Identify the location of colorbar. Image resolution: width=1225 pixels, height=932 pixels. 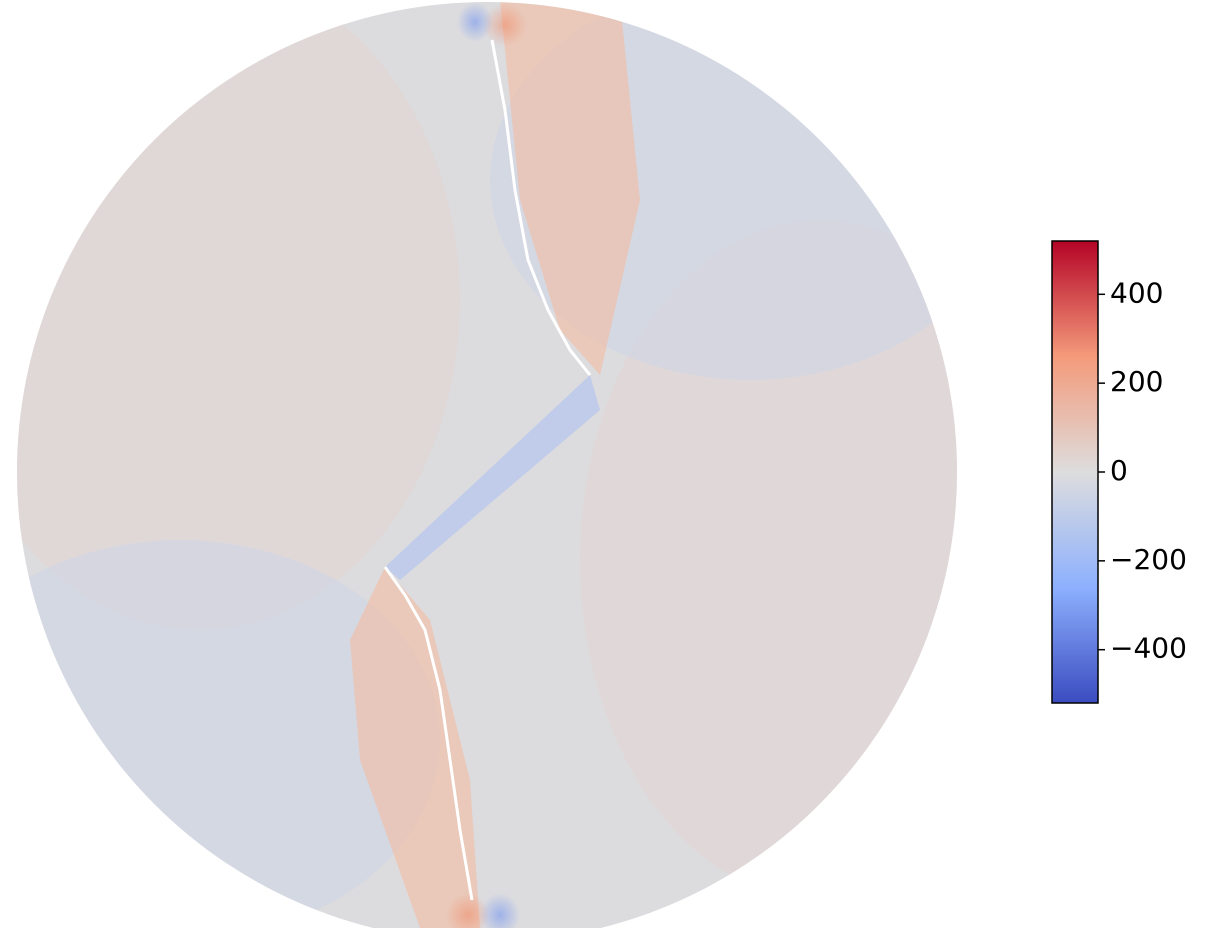
(1075, 472).